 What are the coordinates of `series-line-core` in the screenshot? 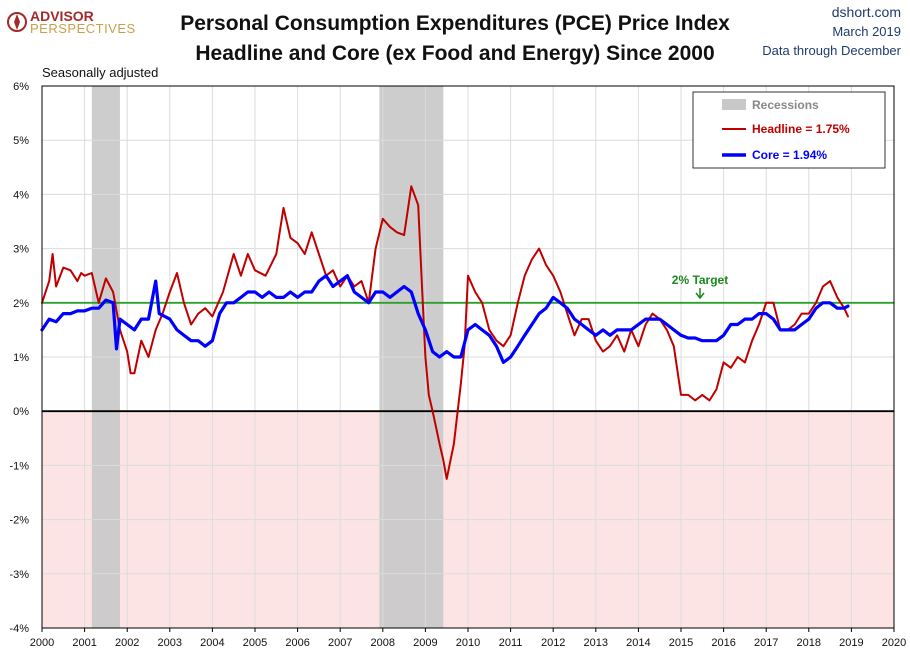 It's located at (445, 319).